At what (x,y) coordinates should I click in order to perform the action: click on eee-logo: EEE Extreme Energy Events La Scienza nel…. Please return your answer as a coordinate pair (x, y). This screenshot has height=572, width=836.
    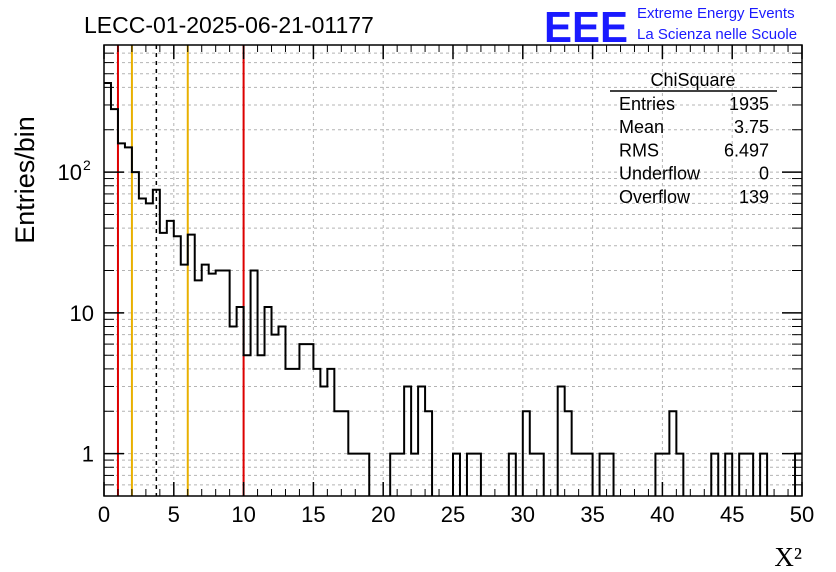
    Looking at the image, I should click on (670, 27).